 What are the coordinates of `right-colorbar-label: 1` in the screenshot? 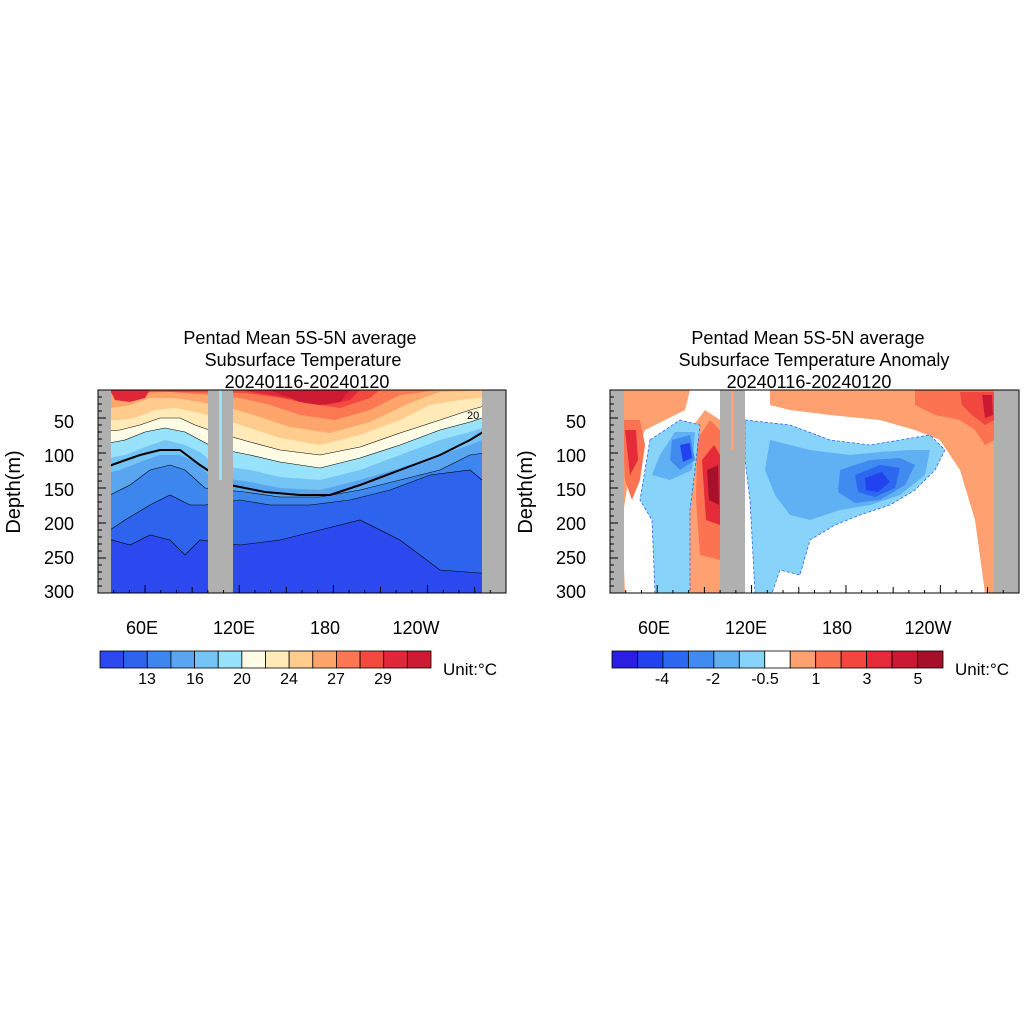 It's located at (816, 679).